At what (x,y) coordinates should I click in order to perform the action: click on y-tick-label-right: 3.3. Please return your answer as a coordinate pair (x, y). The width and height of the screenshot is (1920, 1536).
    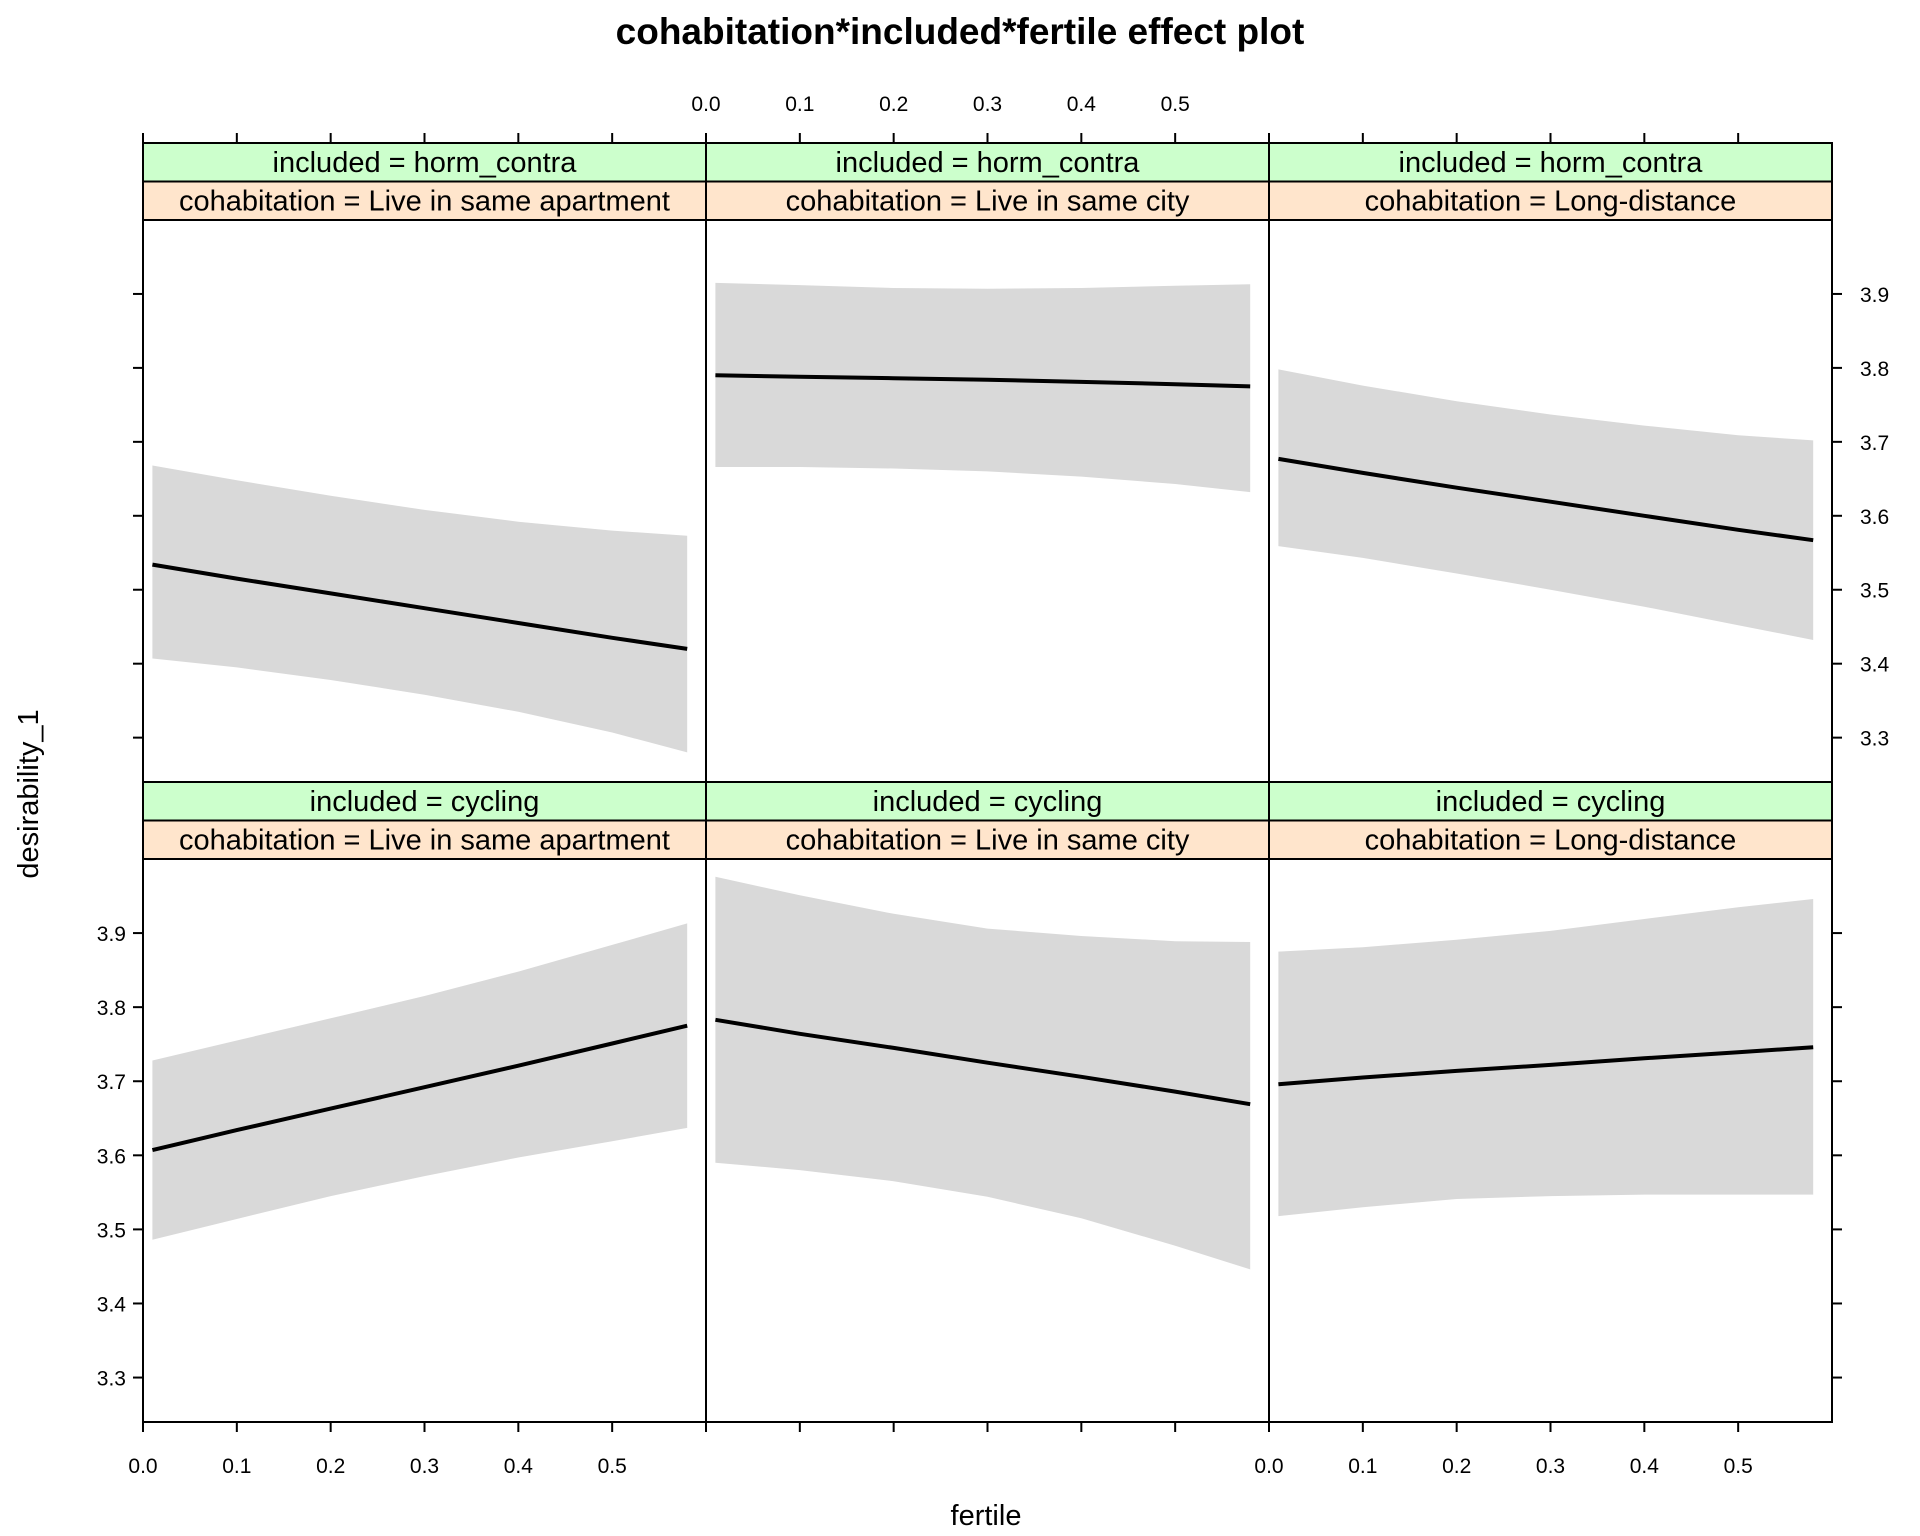
    Looking at the image, I should click on (1874, 739).